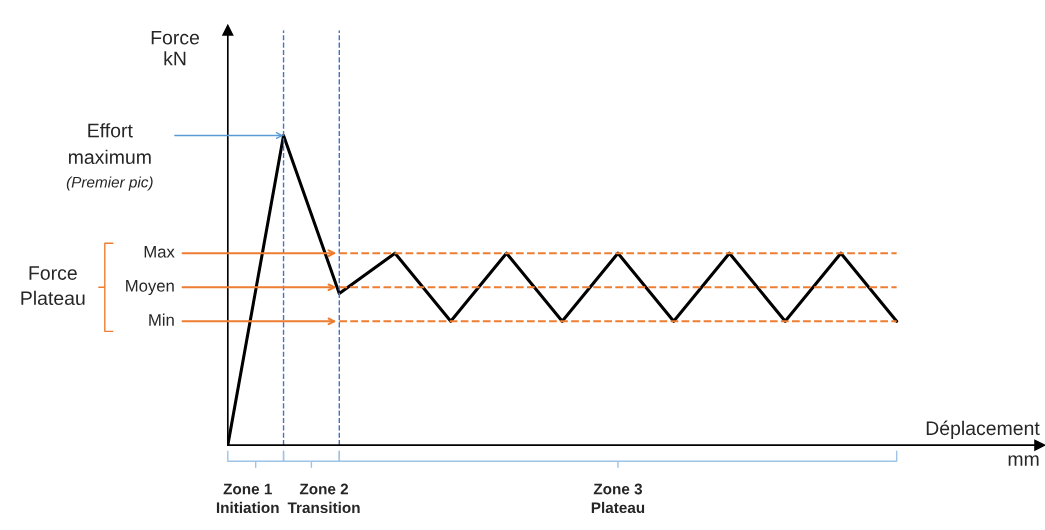 Image resolution: width=1045 pixels, height=530 pixels. Describe the element at coordinates (150, 288) in the screenshot. I see `ref-line-label: Moyen` at that location.